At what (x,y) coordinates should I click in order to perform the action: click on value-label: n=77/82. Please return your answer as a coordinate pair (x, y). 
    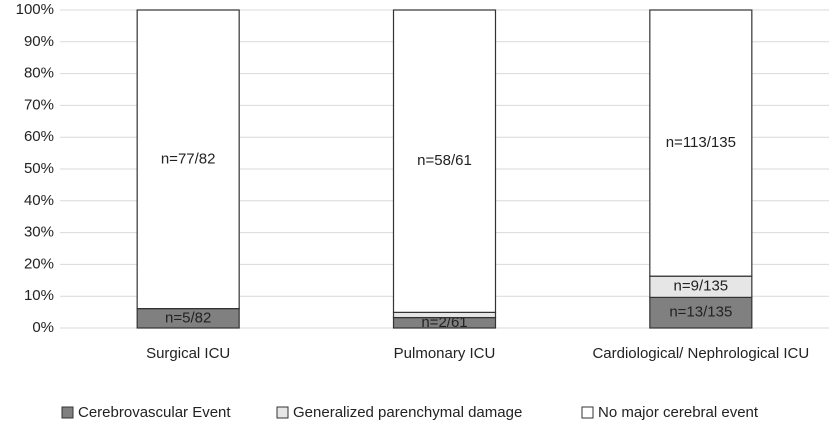
    Looking at the image, I should click on (188, 158).